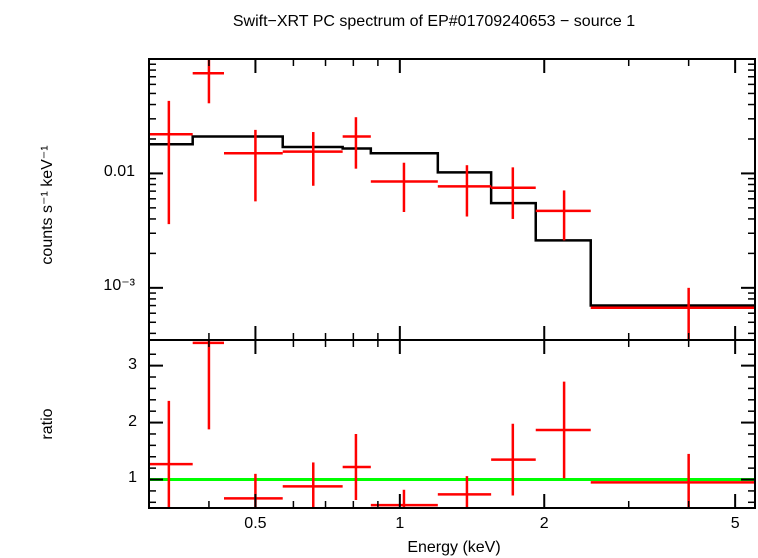 This screenshot has height=558, width=758. What do you see at coordinates (132, 421) in the screenshot?
I see `ratio-ytick-label-2: 2` at bounding box center [132, 421].